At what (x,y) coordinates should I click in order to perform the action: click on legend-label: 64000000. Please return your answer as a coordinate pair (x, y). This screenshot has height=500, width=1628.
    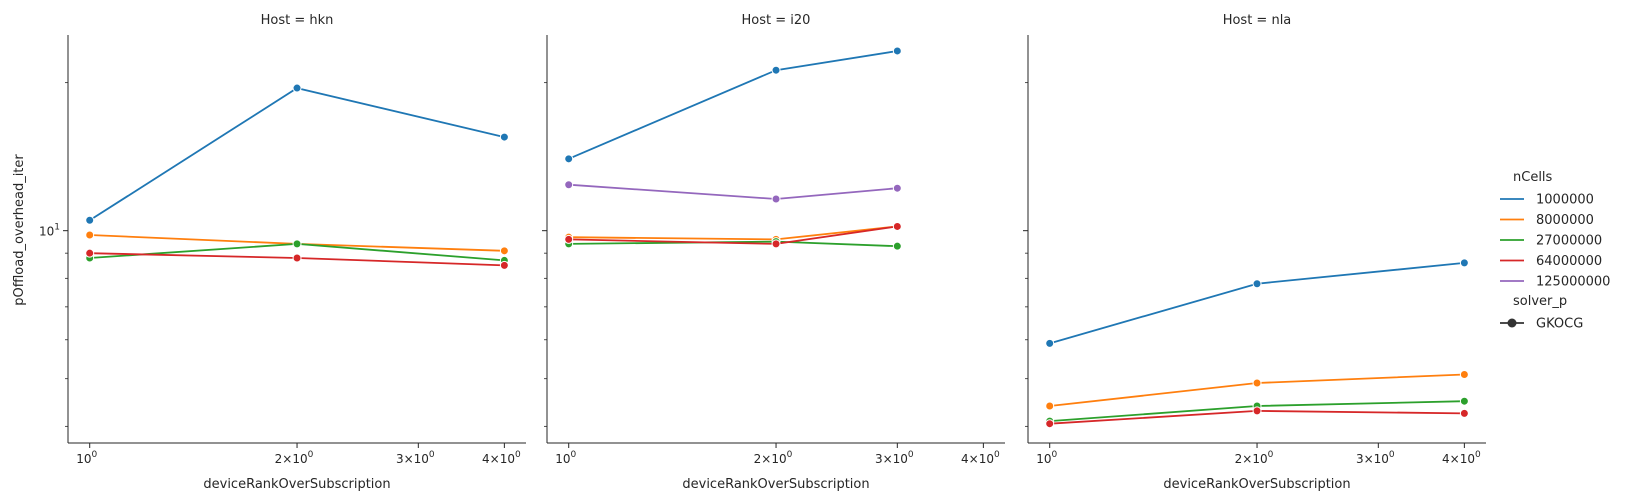
    Looking at the image, I should click on (1569, 261).